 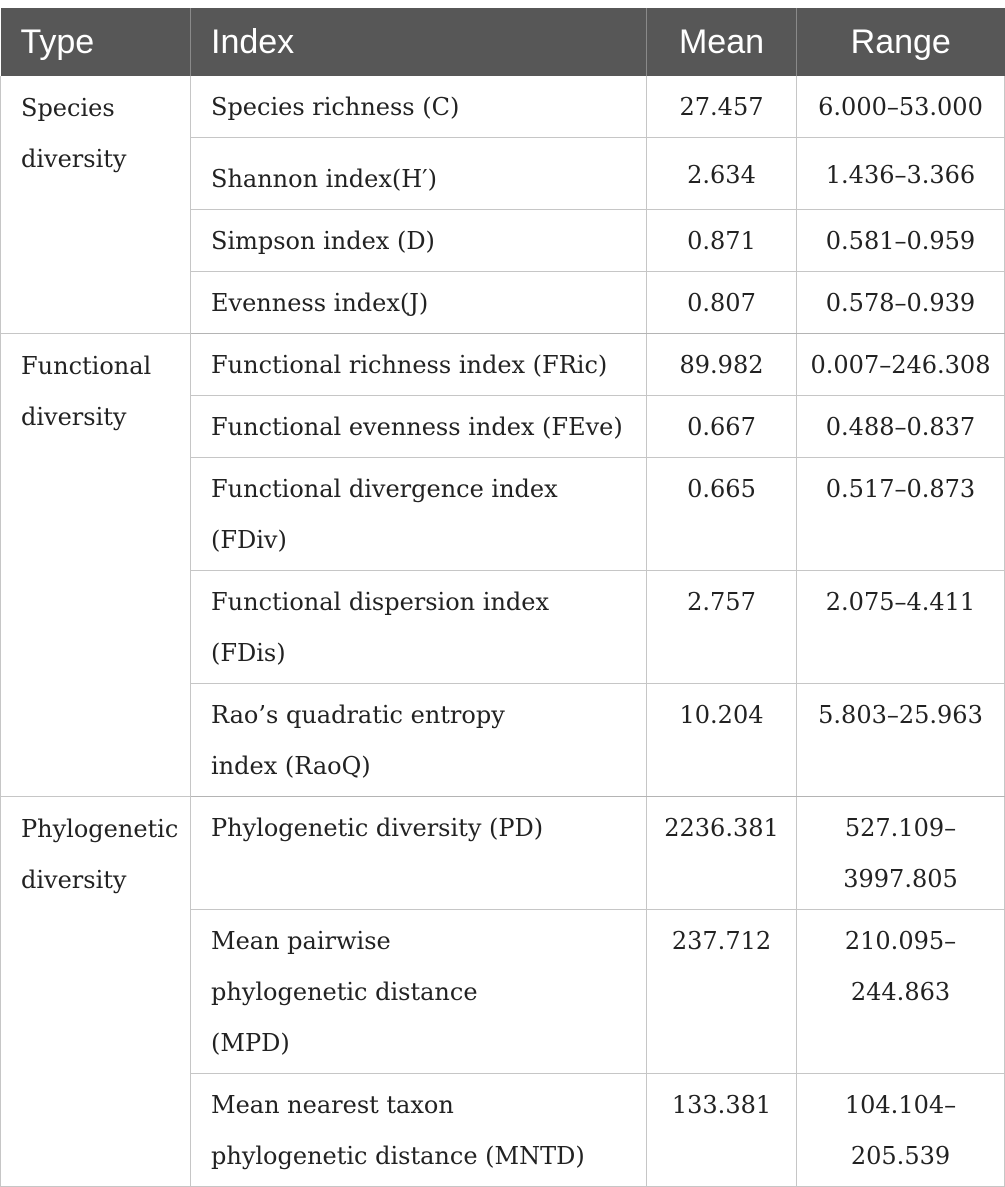 I want to click on range-cell: 0.578–0.939, so click(x=900, y=302).